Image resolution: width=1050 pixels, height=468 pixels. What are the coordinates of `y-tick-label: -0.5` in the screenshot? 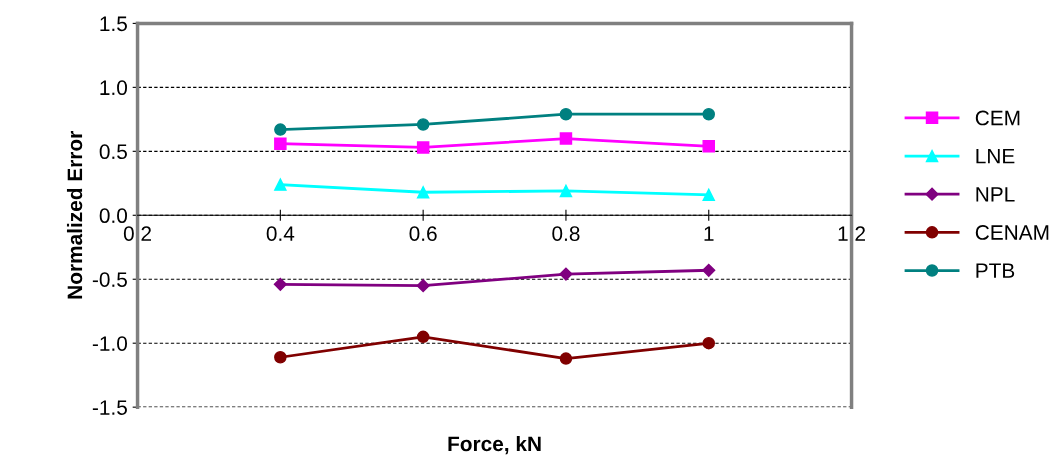 It's located at (109, 279).